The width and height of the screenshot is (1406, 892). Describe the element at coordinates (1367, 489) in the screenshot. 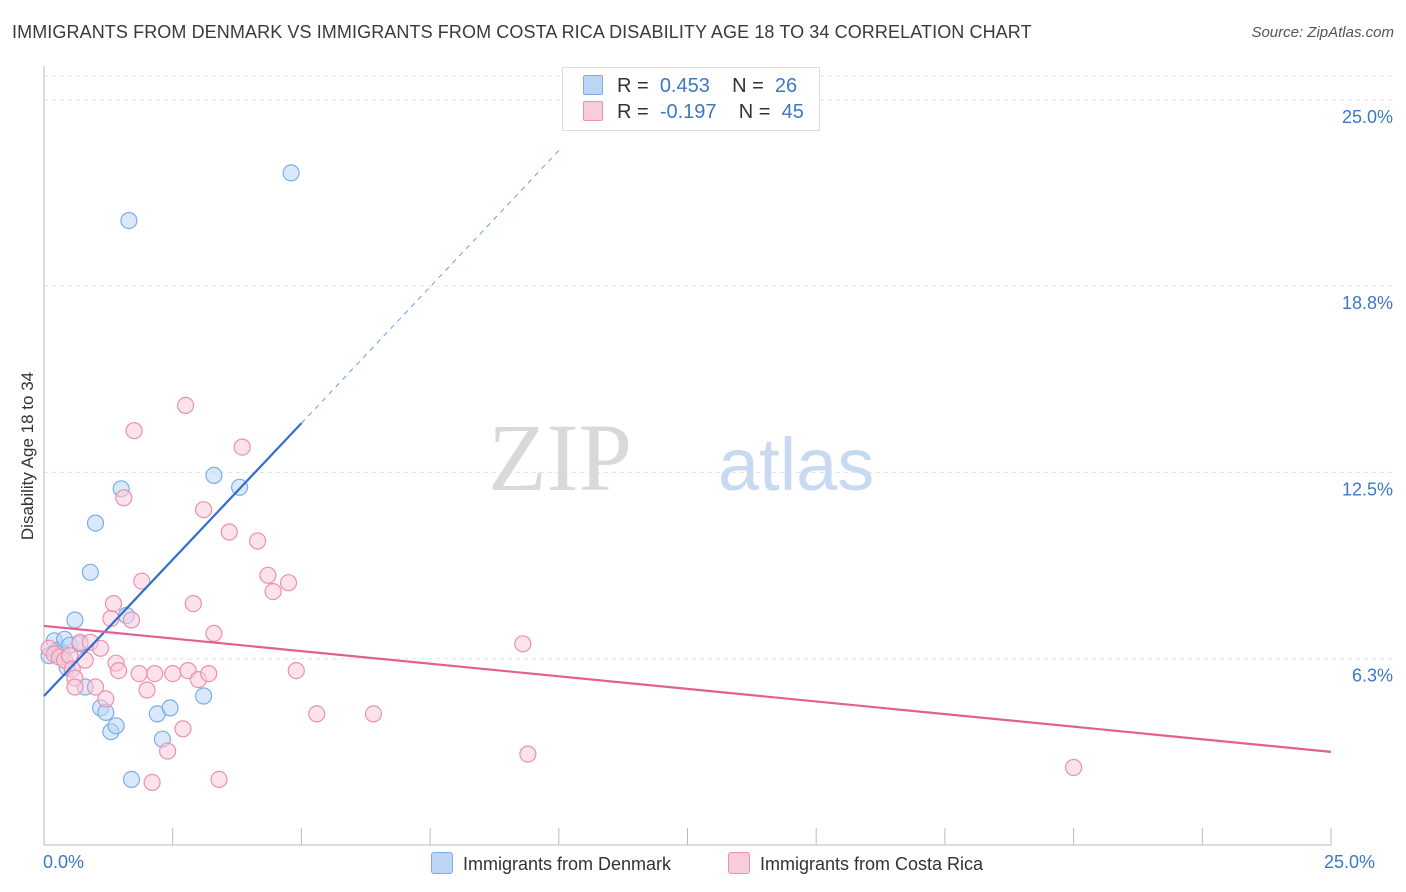

I see `y-tick-label: 12.5%` at that location.